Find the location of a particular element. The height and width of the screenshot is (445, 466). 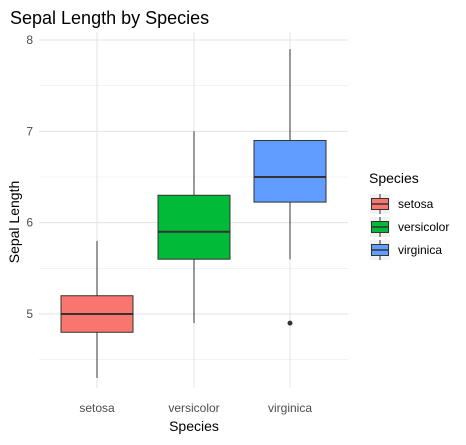

x-tick-label: versicolor is located at coordinates (193, 408).